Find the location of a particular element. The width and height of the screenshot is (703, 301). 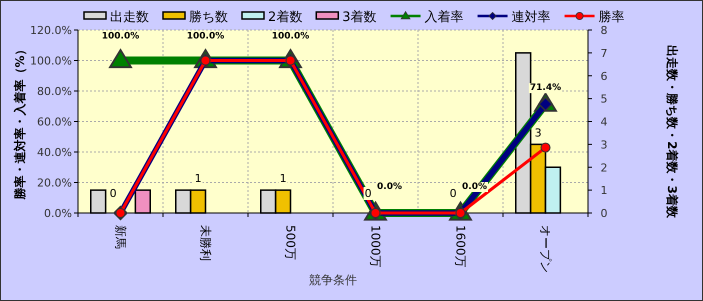

y2-tick-label: 6 is located at coordinates (604, 76).